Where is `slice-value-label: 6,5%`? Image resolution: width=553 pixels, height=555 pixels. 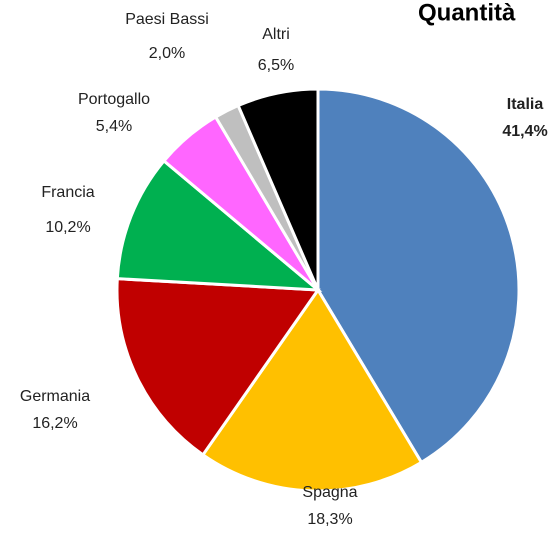 slice-value-label: 6,5% is located at coordinates (276, 65).